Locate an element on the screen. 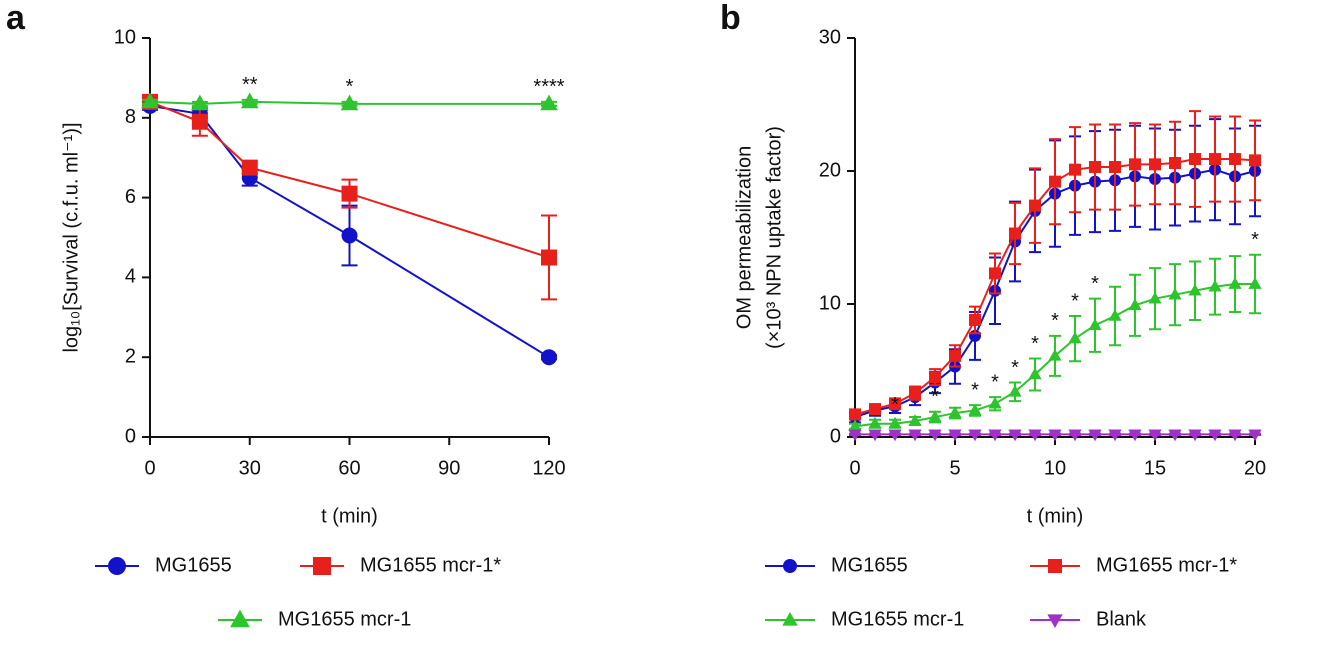 The image size is (1329, 651). legend-label: Blank is located at coordinates (1121, 619).